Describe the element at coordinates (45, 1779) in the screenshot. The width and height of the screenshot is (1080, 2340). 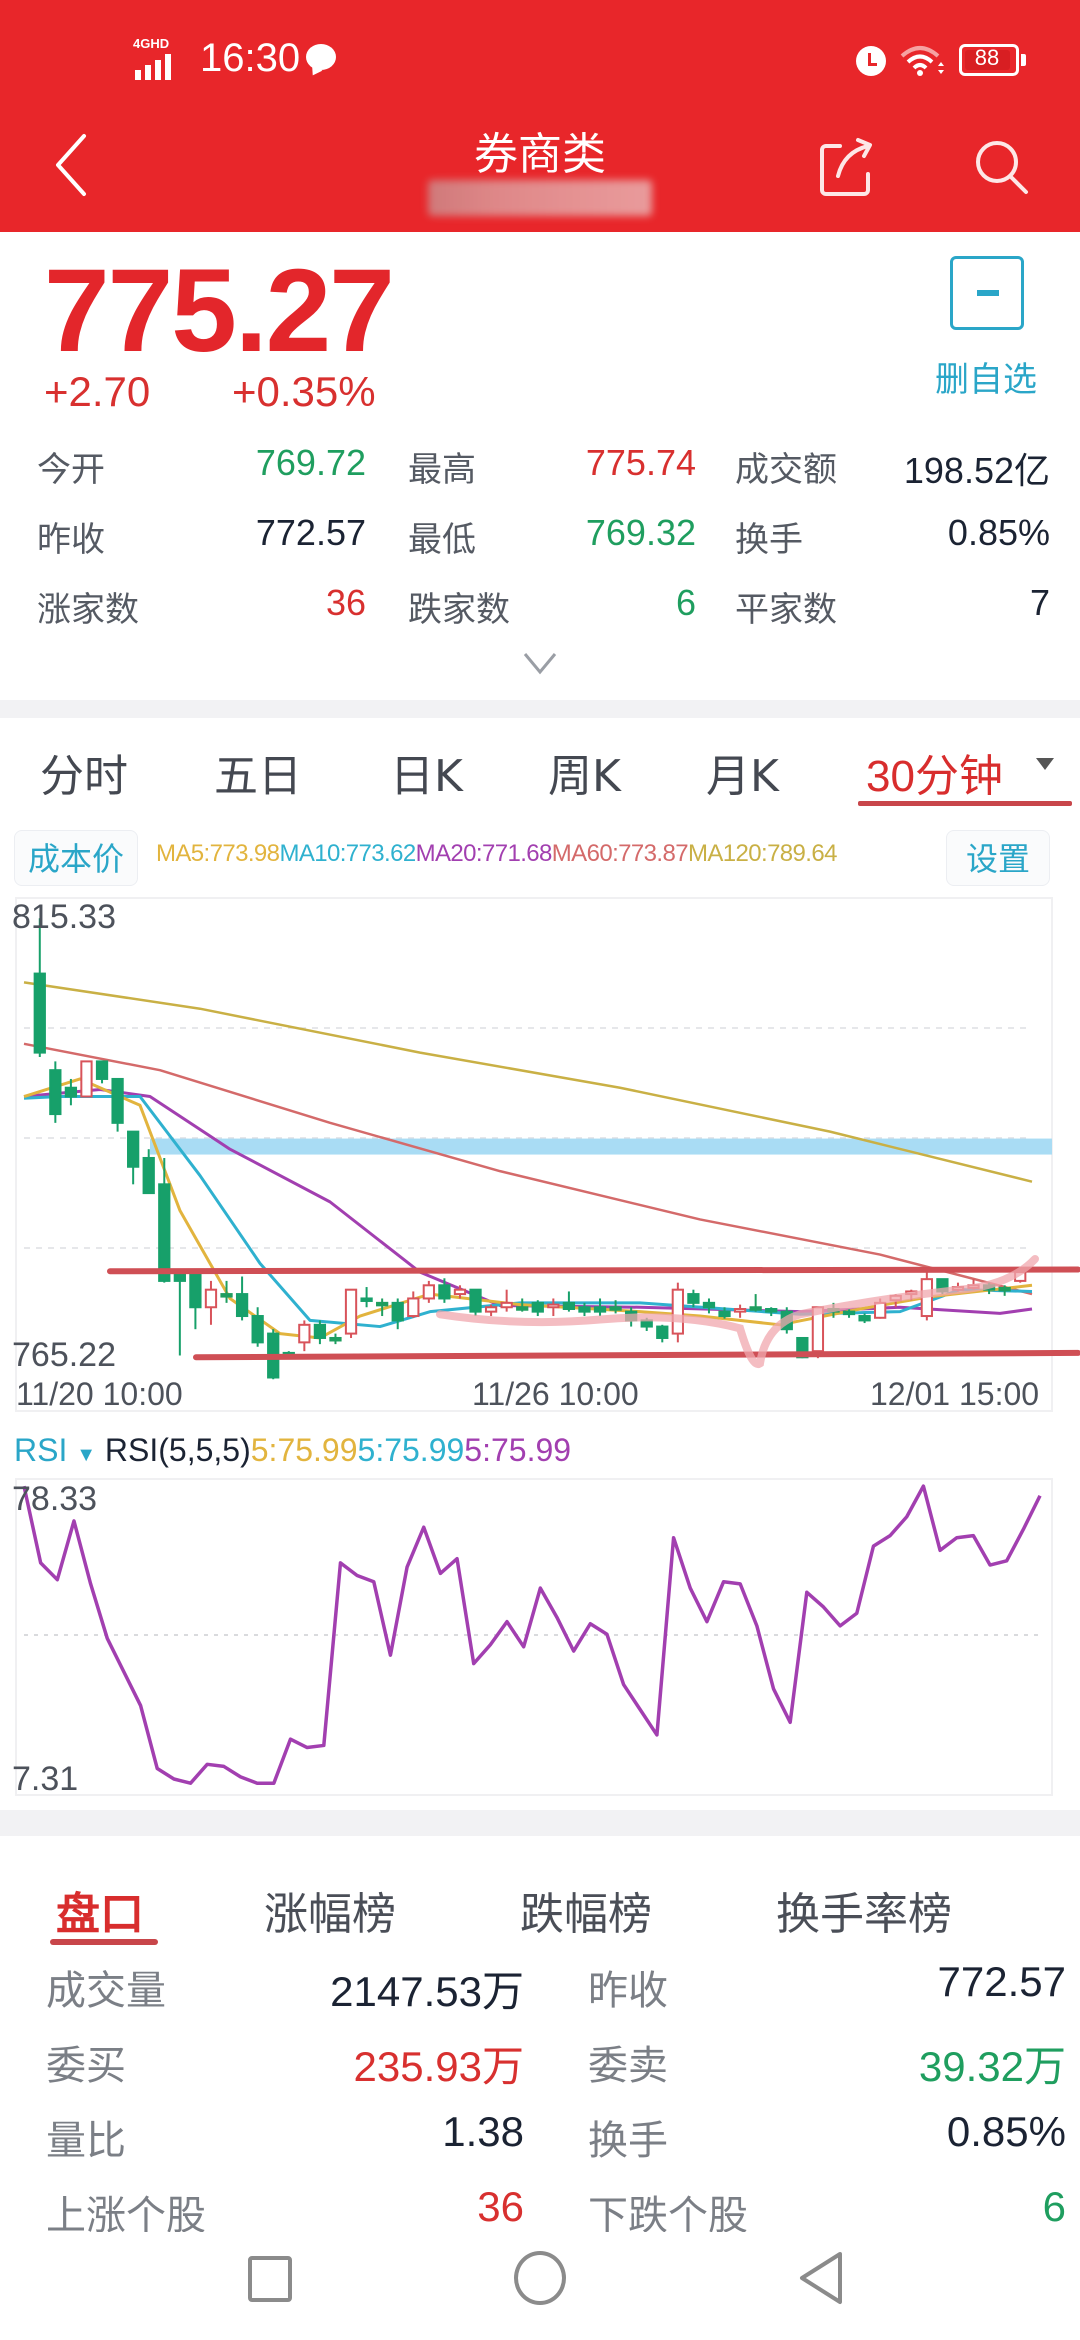
I see `rsi-y-min: 7.31` at that location.